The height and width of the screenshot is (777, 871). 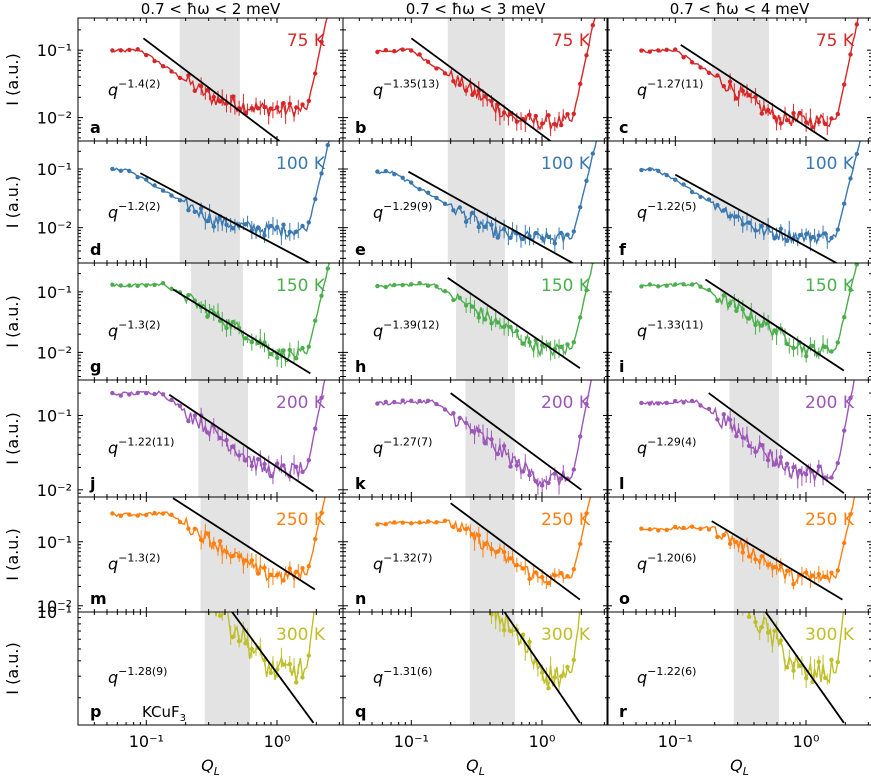 I want to click on exponent-value: −1.3(2), so click(x=139, y=557).